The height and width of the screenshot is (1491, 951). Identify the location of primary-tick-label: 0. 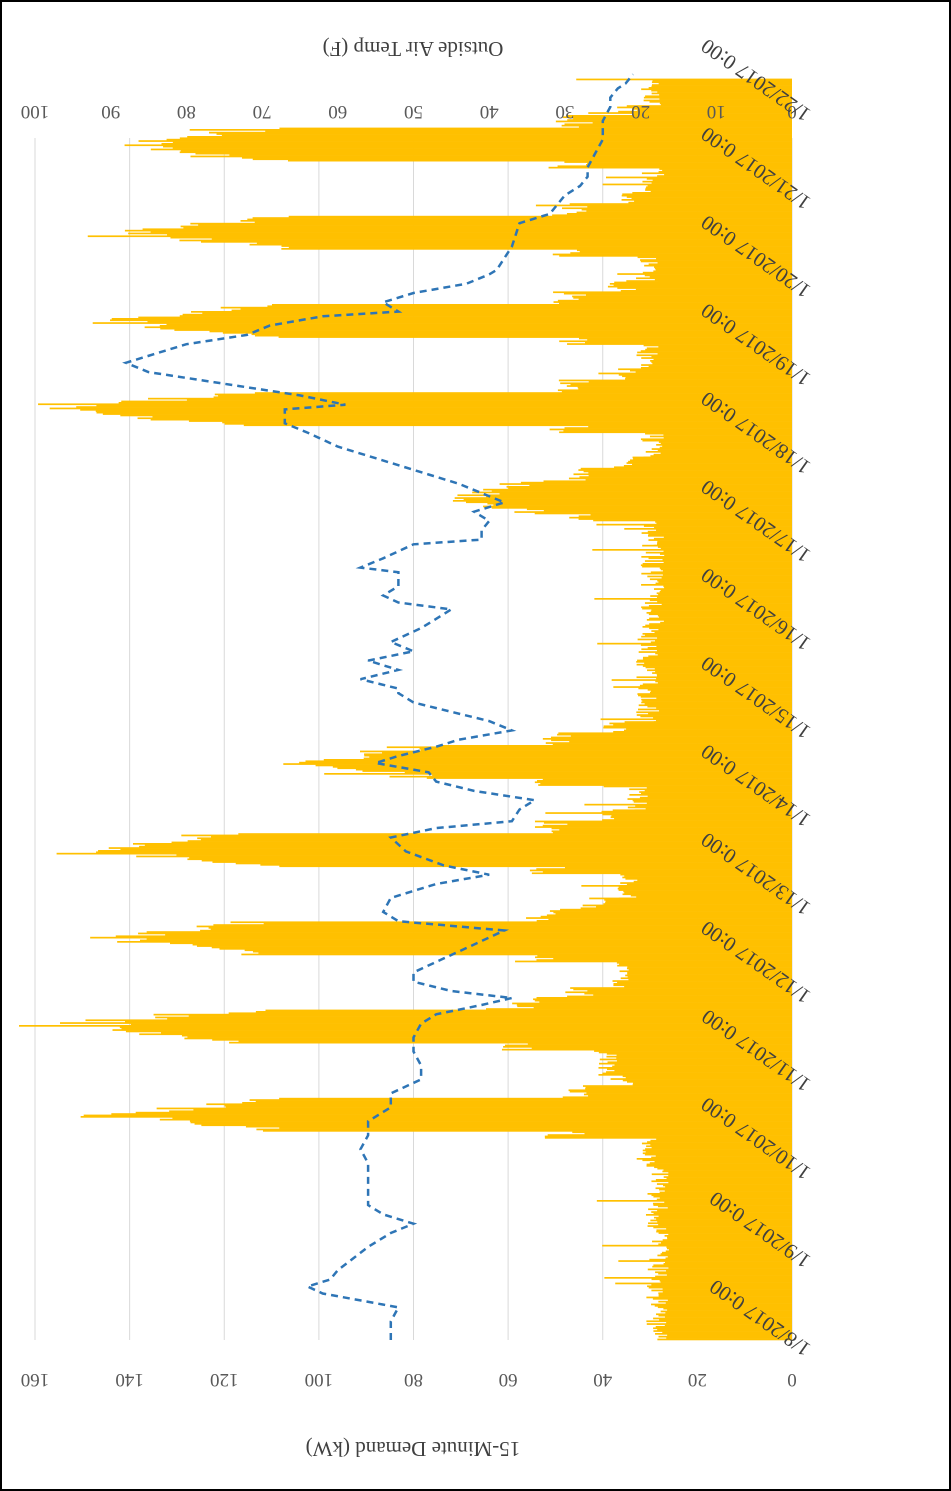
(792, 1379).